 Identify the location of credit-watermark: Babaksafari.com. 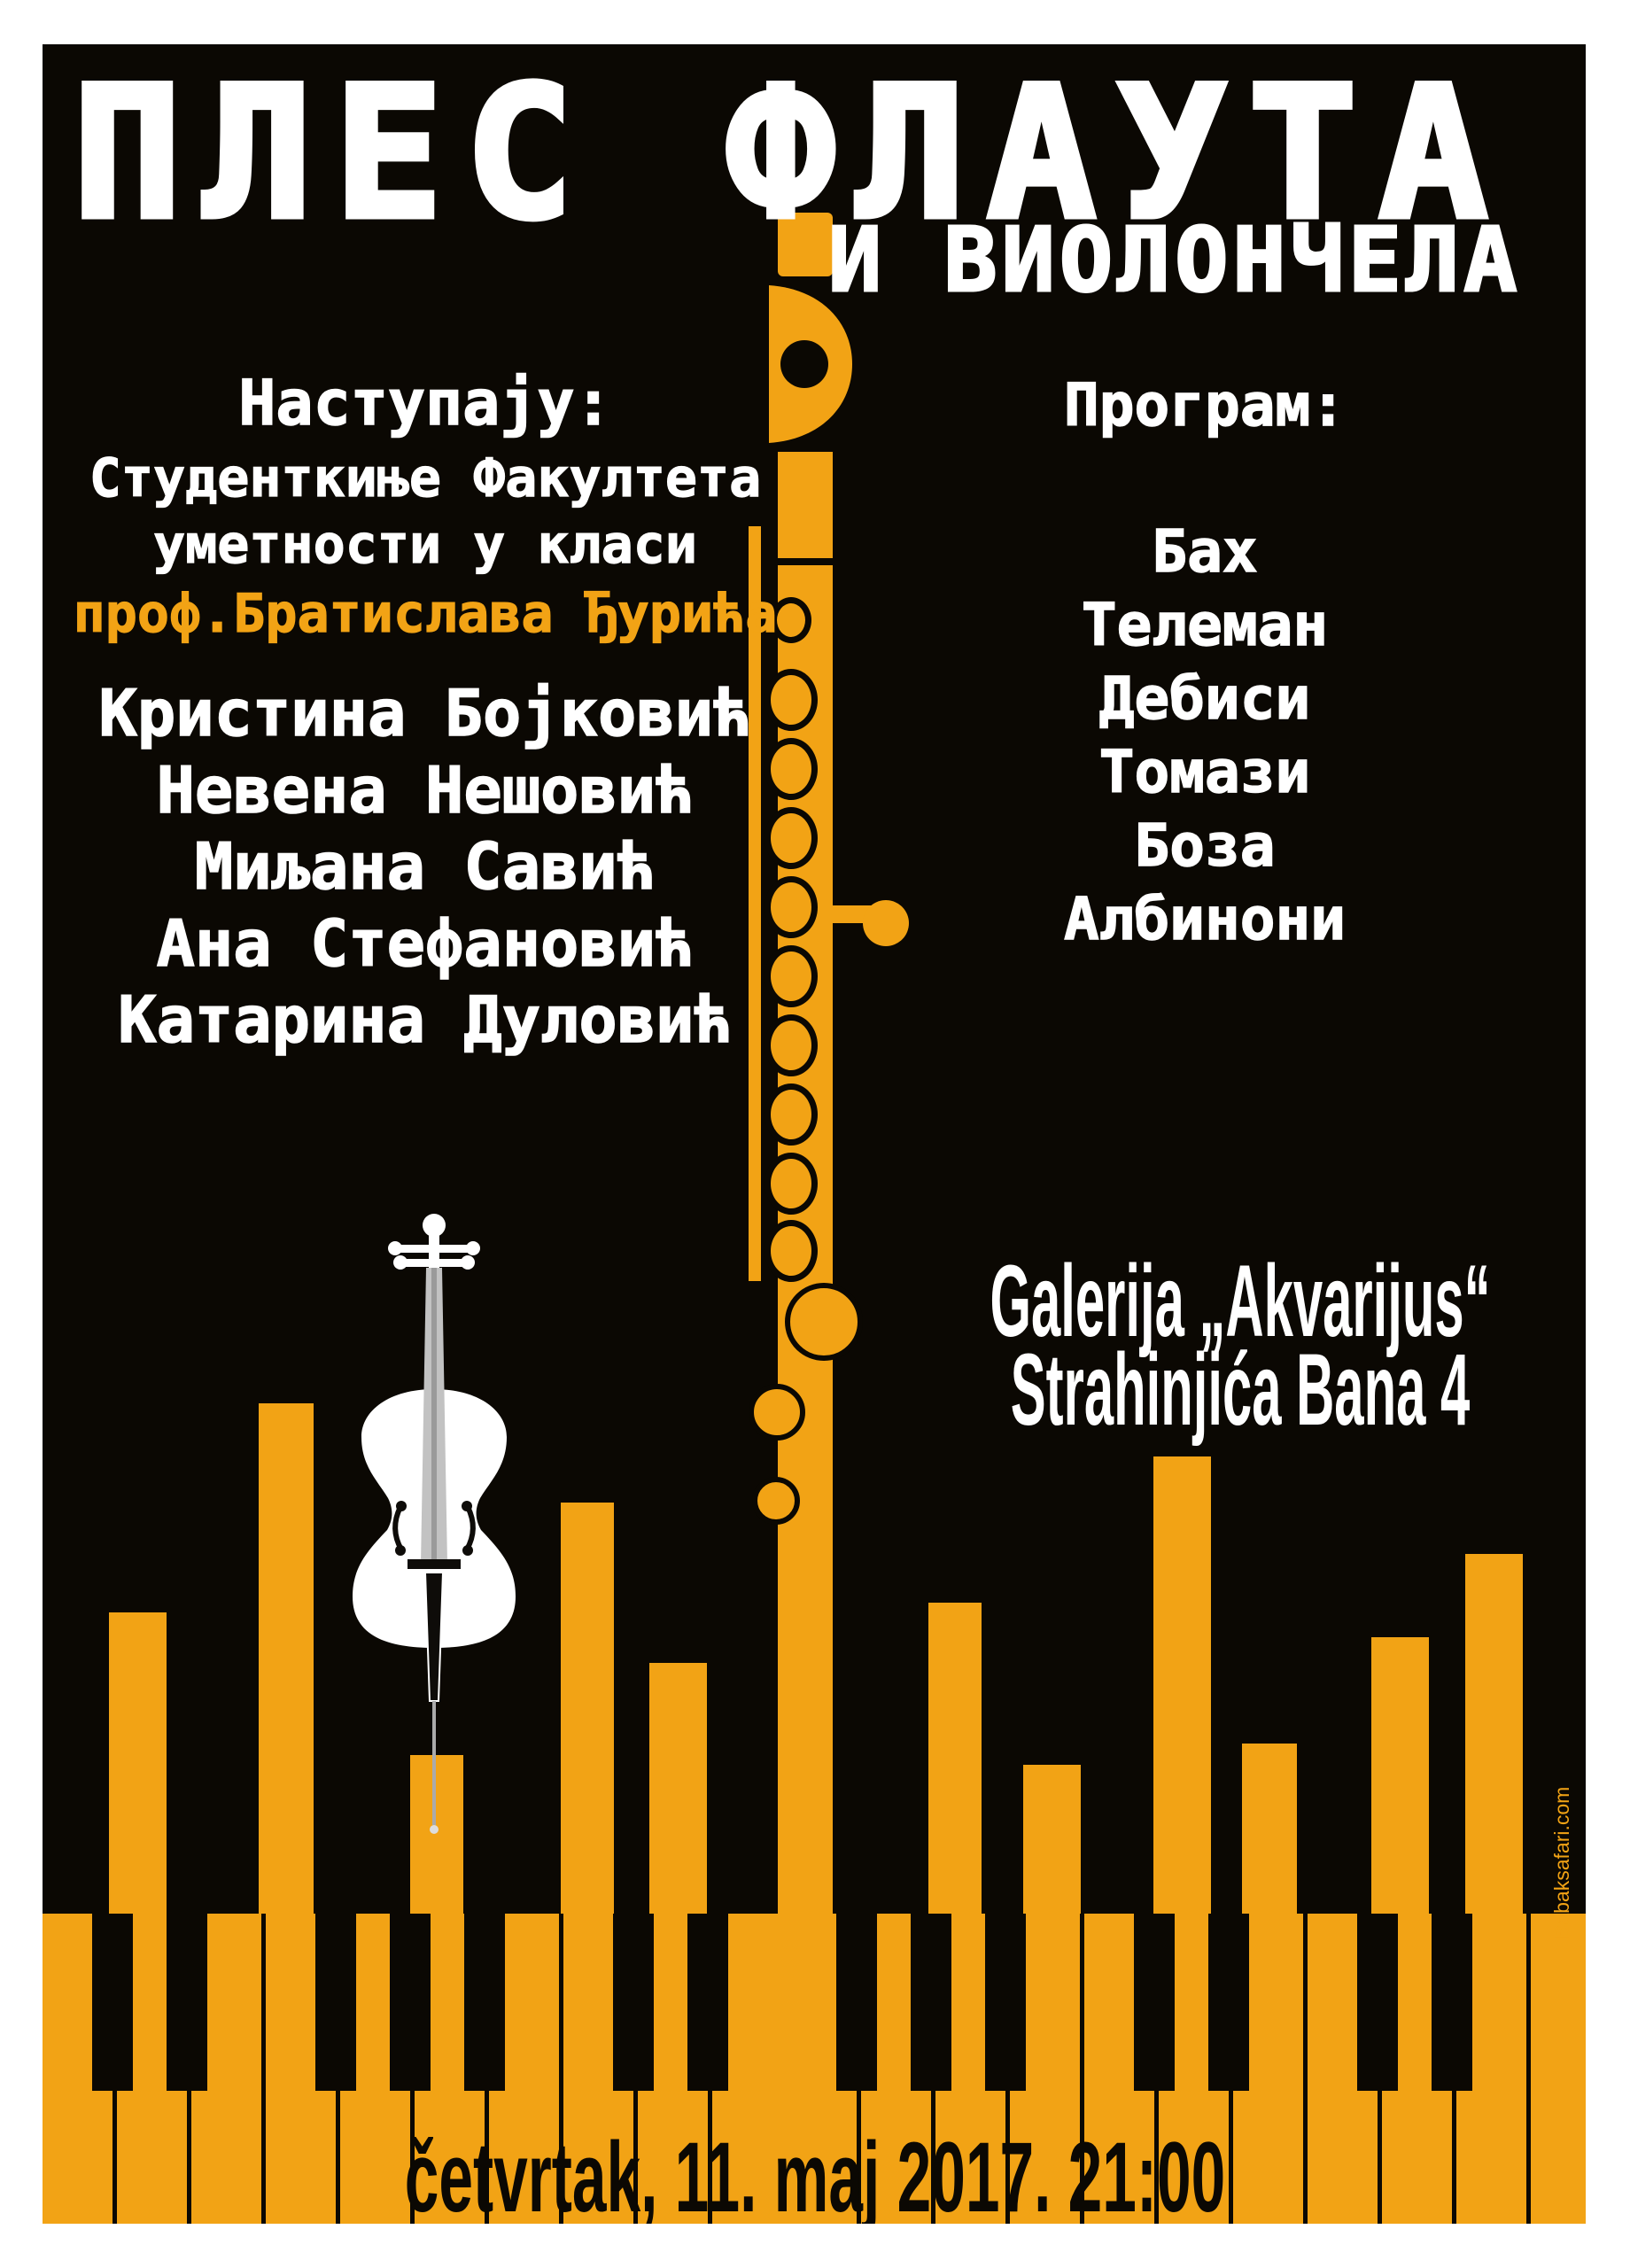
(1561, 1862).